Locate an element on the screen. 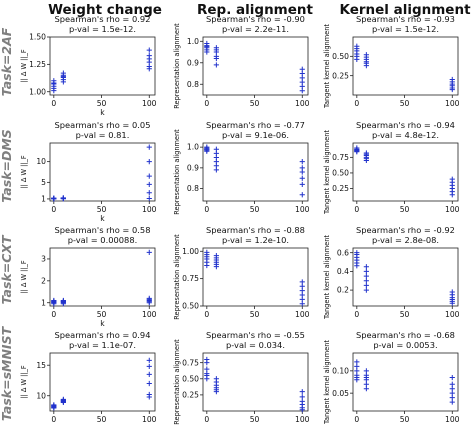  y-tick-label: 1.00 is located at coordinates (37, 91).